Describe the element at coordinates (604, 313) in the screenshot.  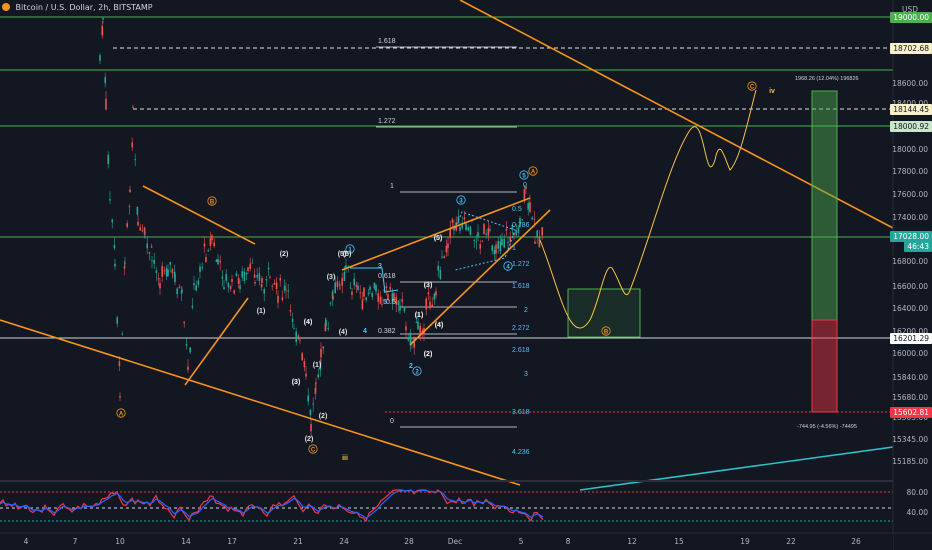
I see `wave-b-target-zone` at that location.